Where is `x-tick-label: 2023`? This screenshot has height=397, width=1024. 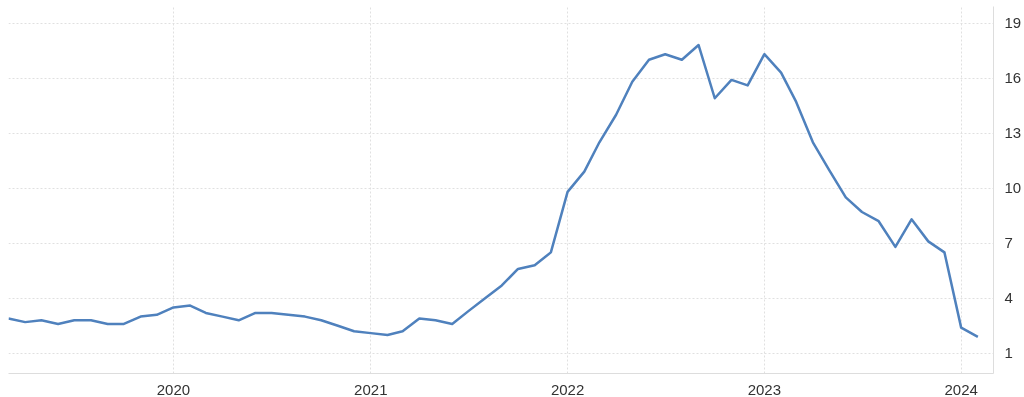 x-tick-label: 2023 is located at coordinates (764, 388).